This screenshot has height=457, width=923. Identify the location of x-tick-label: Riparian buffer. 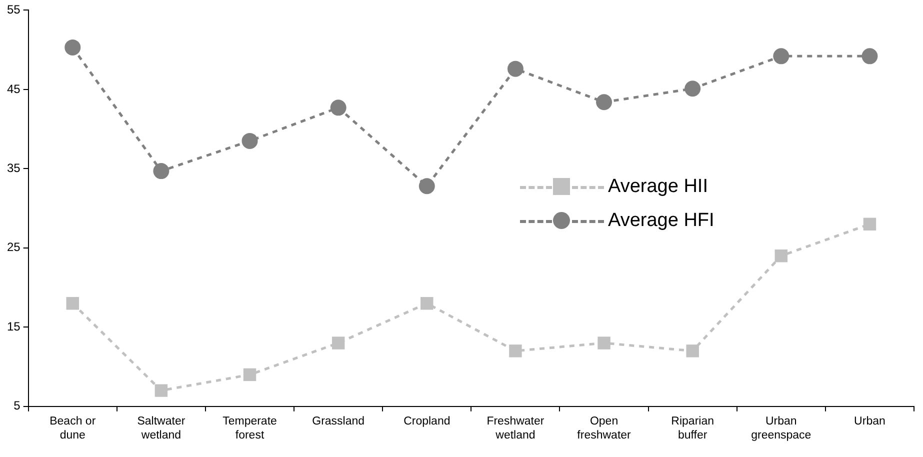
(692, 428).